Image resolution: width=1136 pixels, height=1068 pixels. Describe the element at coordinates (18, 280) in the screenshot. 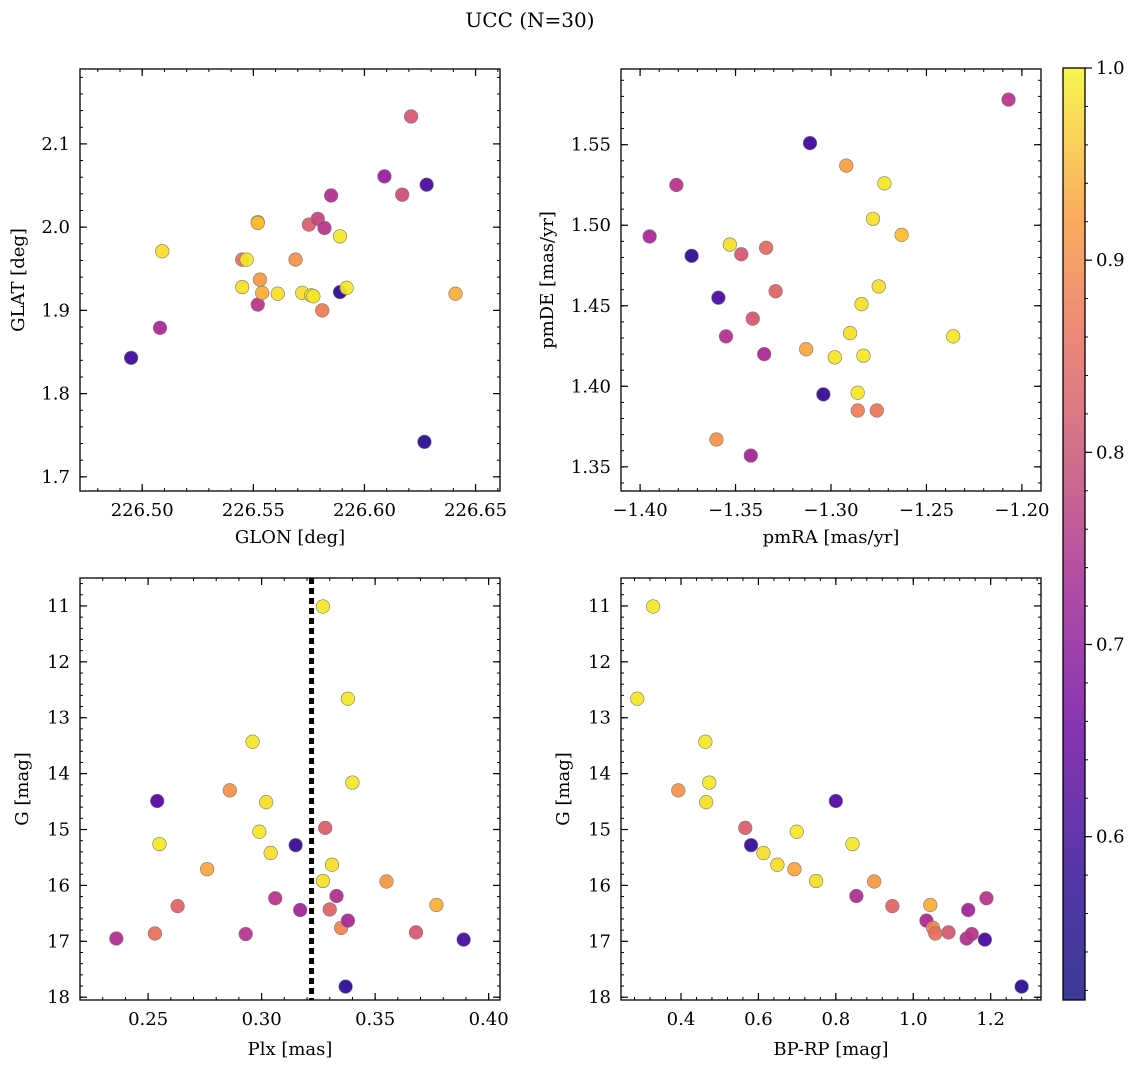

I see `y-axis-label: GLAT [deg]` at that location.